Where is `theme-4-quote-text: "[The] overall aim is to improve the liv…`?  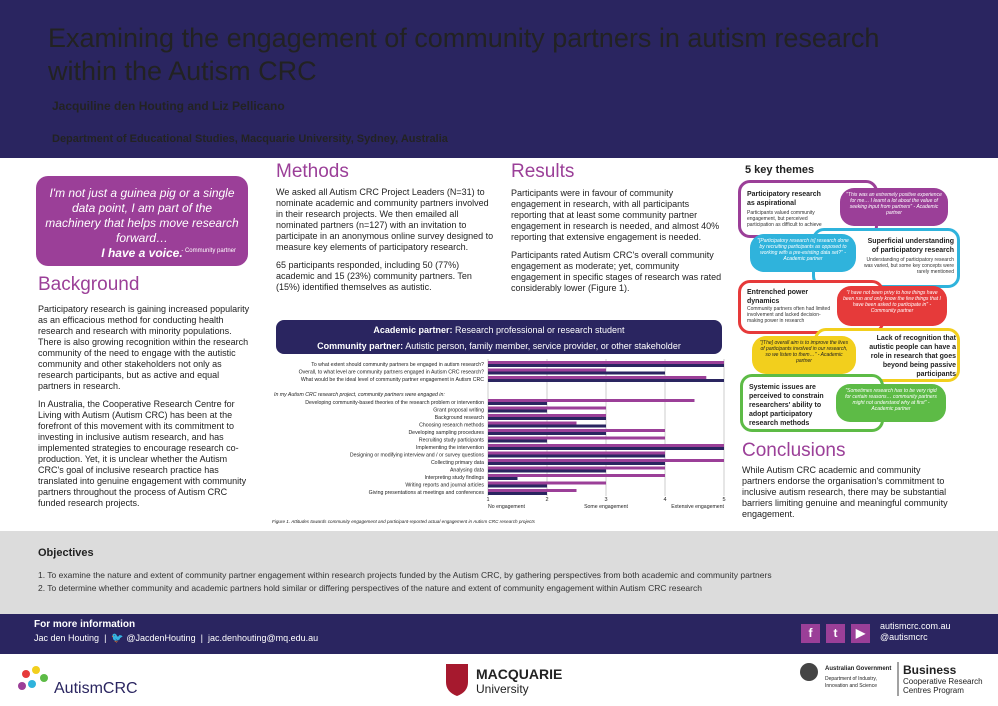 theme-4-quote-text: "[The] overall aim is to improve the liv… is located at coordinates (804, 349).